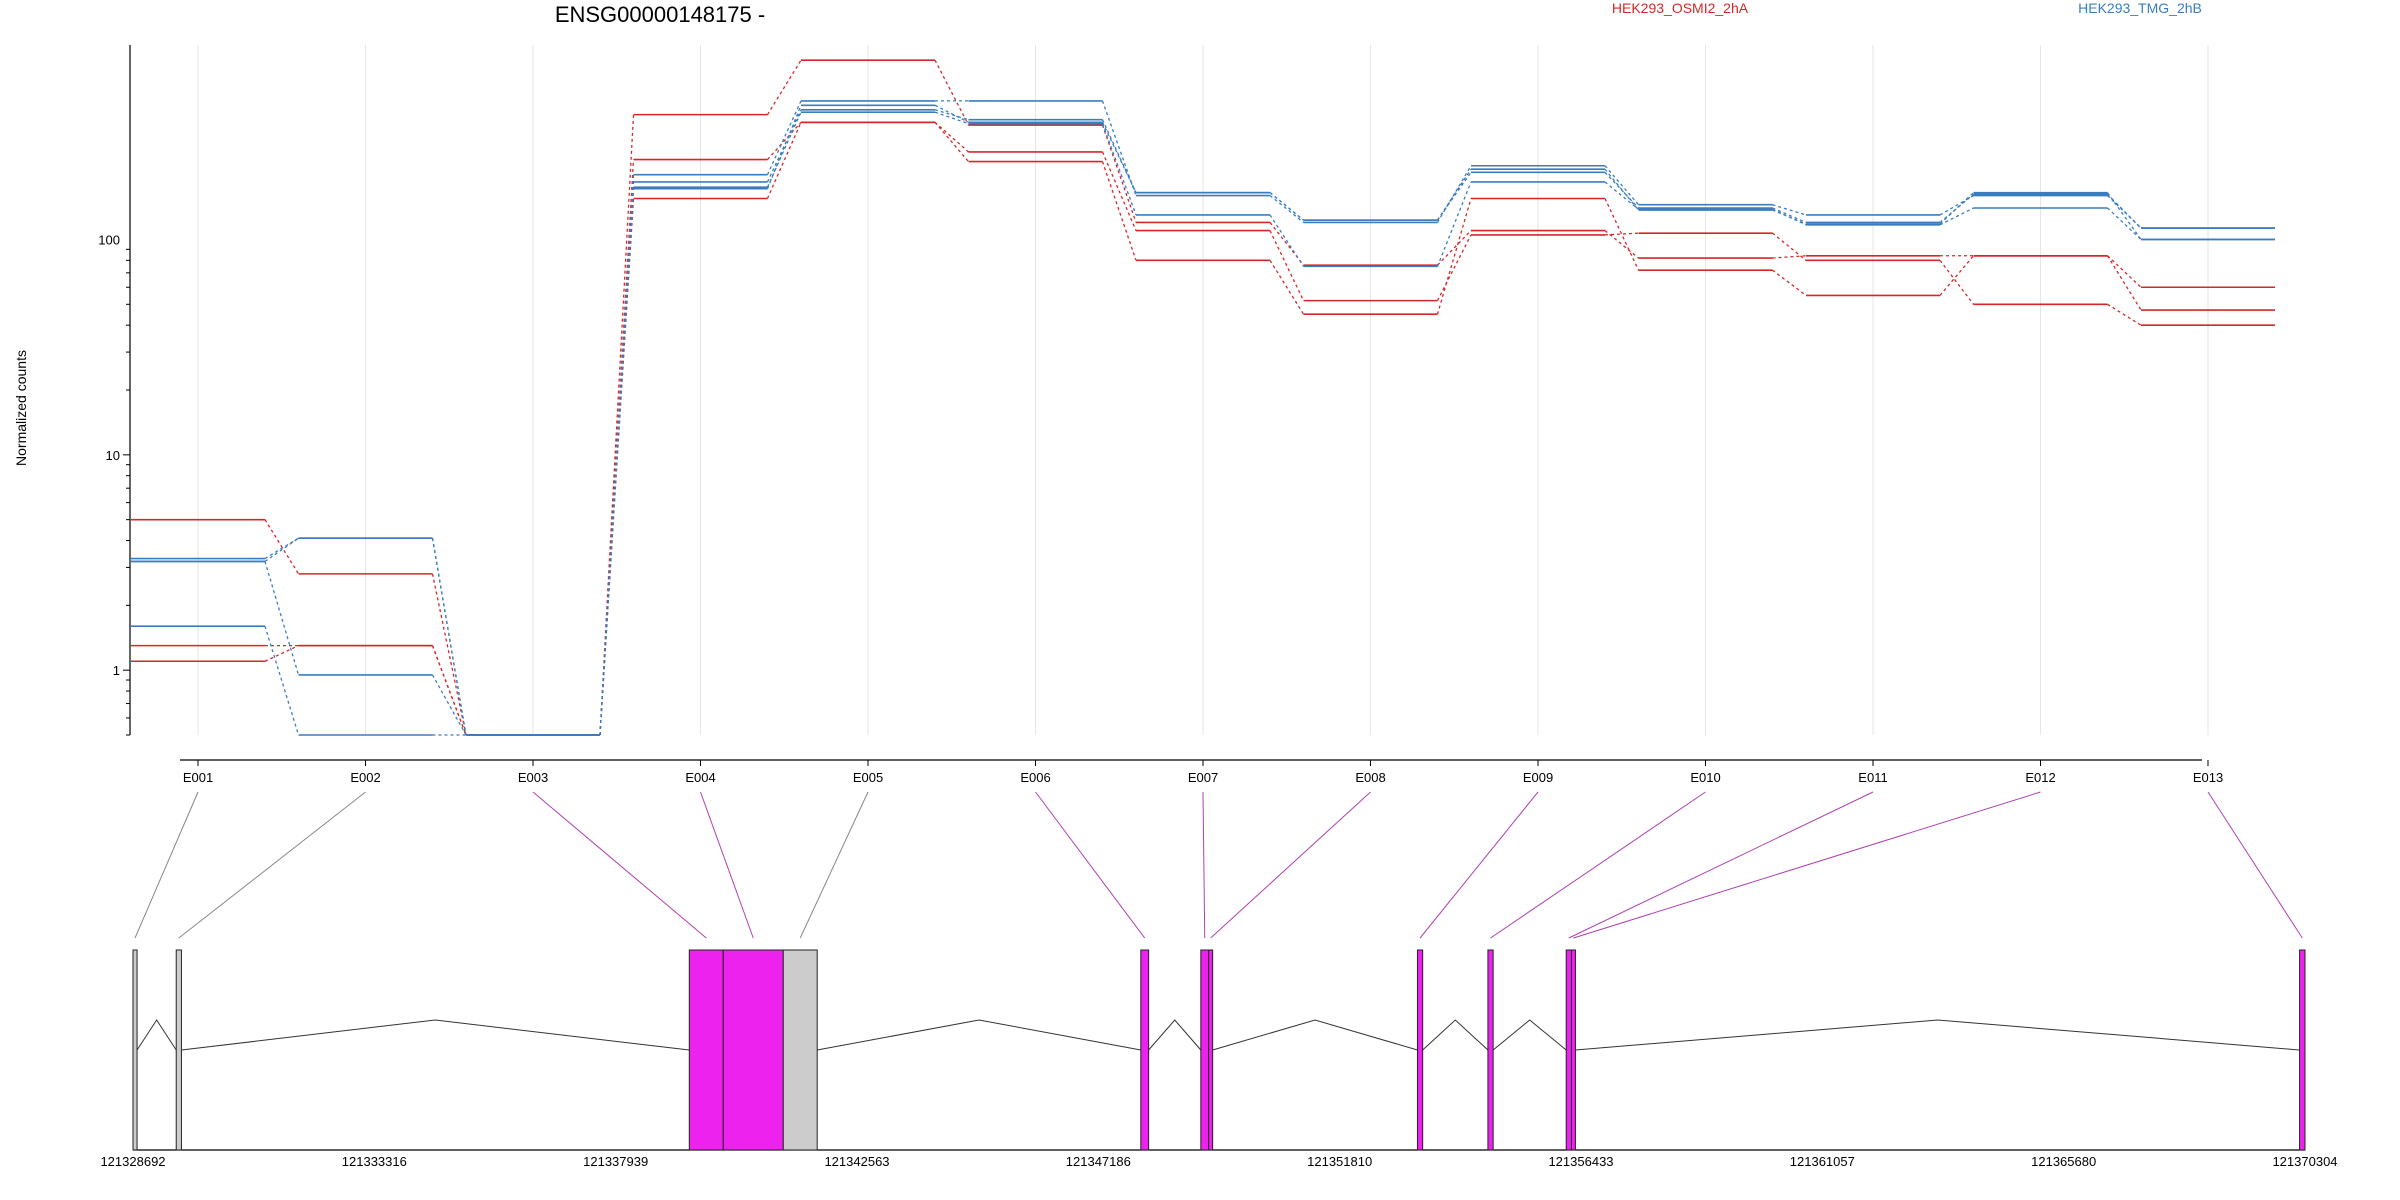 The image size is (2400, 1200). Describe the element at coordinates (365, 777) in the screenshot. I see `x-tick-label-E002: E002` at that location.